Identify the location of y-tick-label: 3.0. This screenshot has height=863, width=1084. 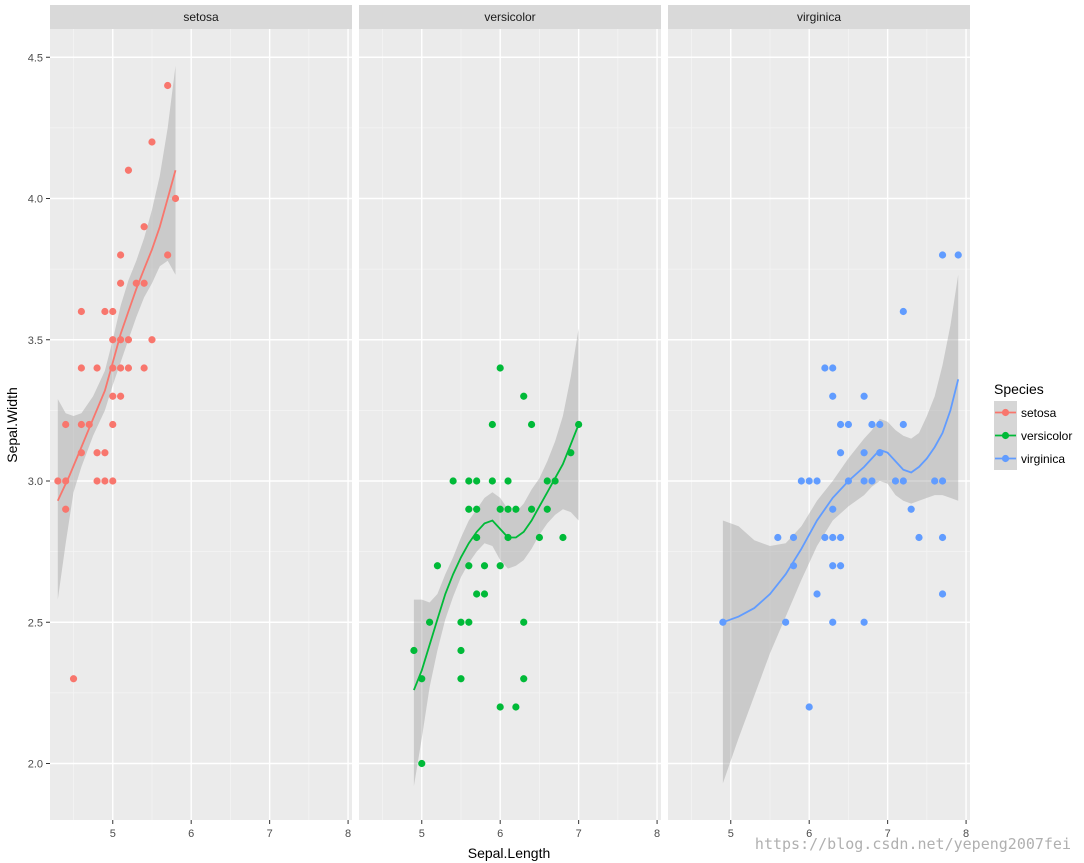
(35, 482).